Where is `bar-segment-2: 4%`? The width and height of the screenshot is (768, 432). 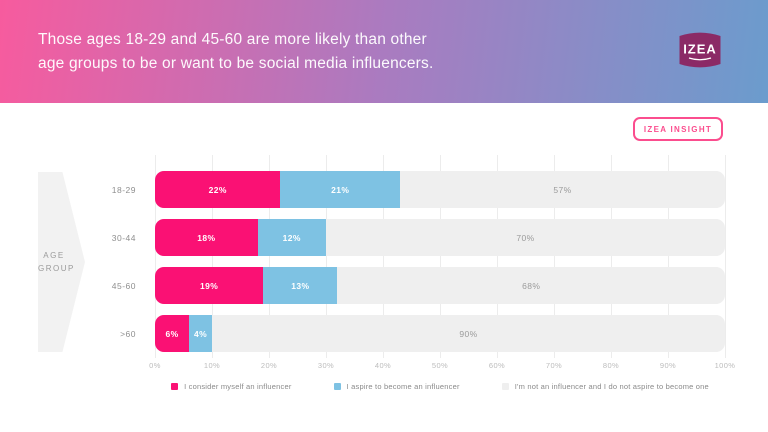 bar-segment-2: 4% is located at coordinates (200, 333).